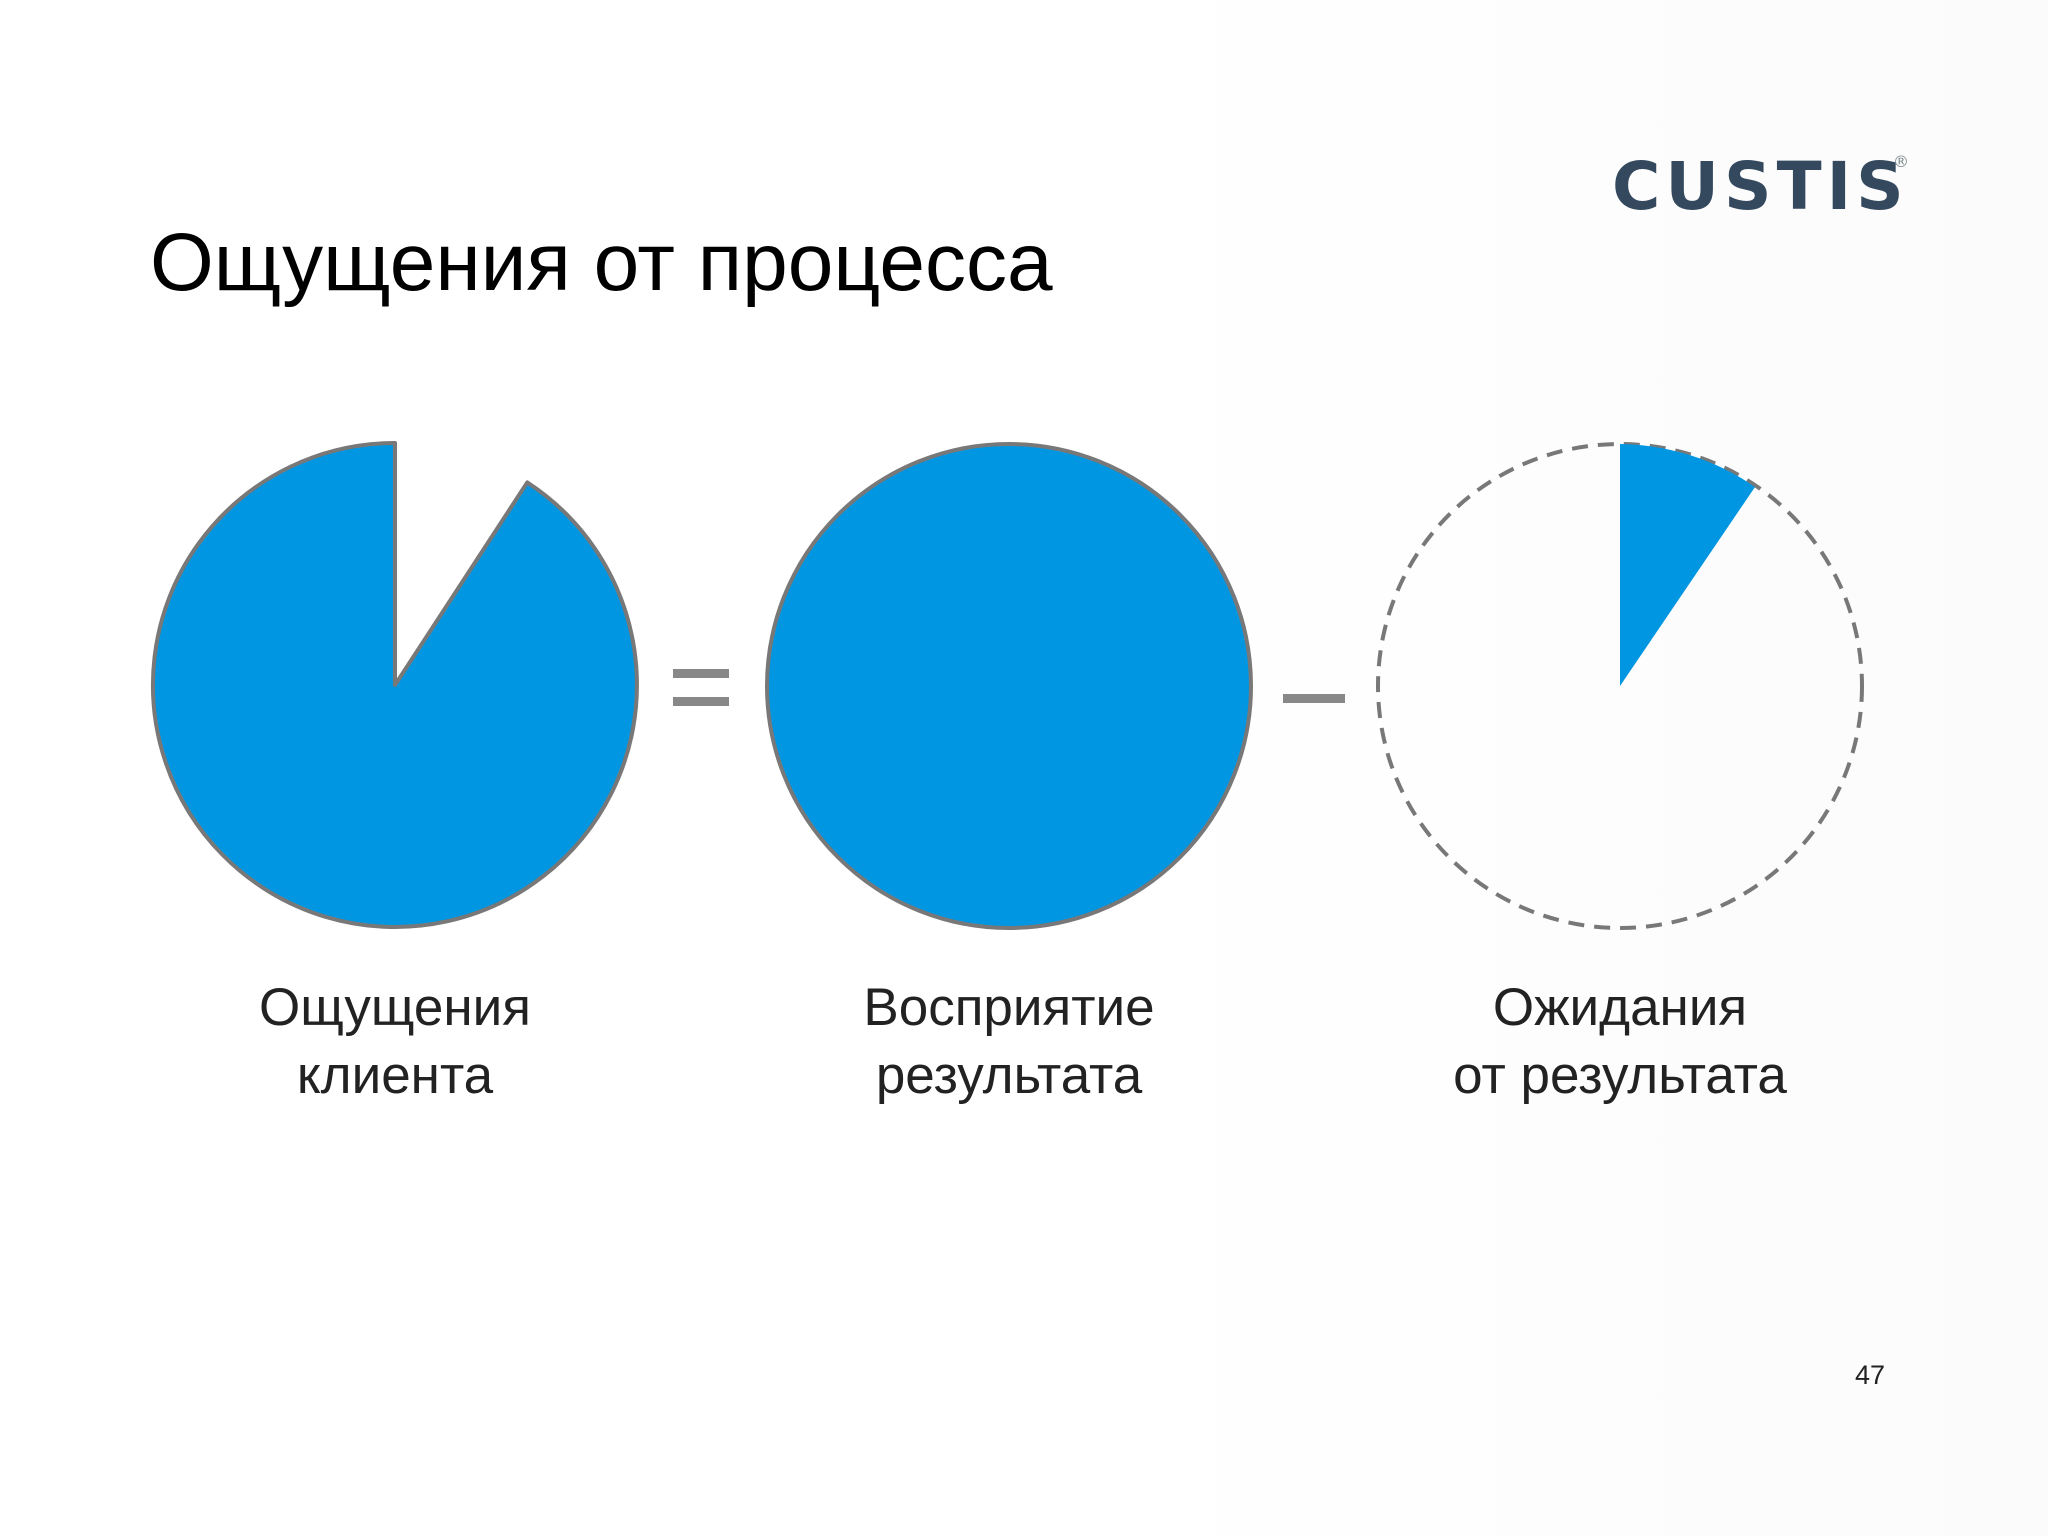 This screenshot has width=2048, height=1536. I want to click on caption-client-feelings: Ощущения клиента, so click(395, 1042).